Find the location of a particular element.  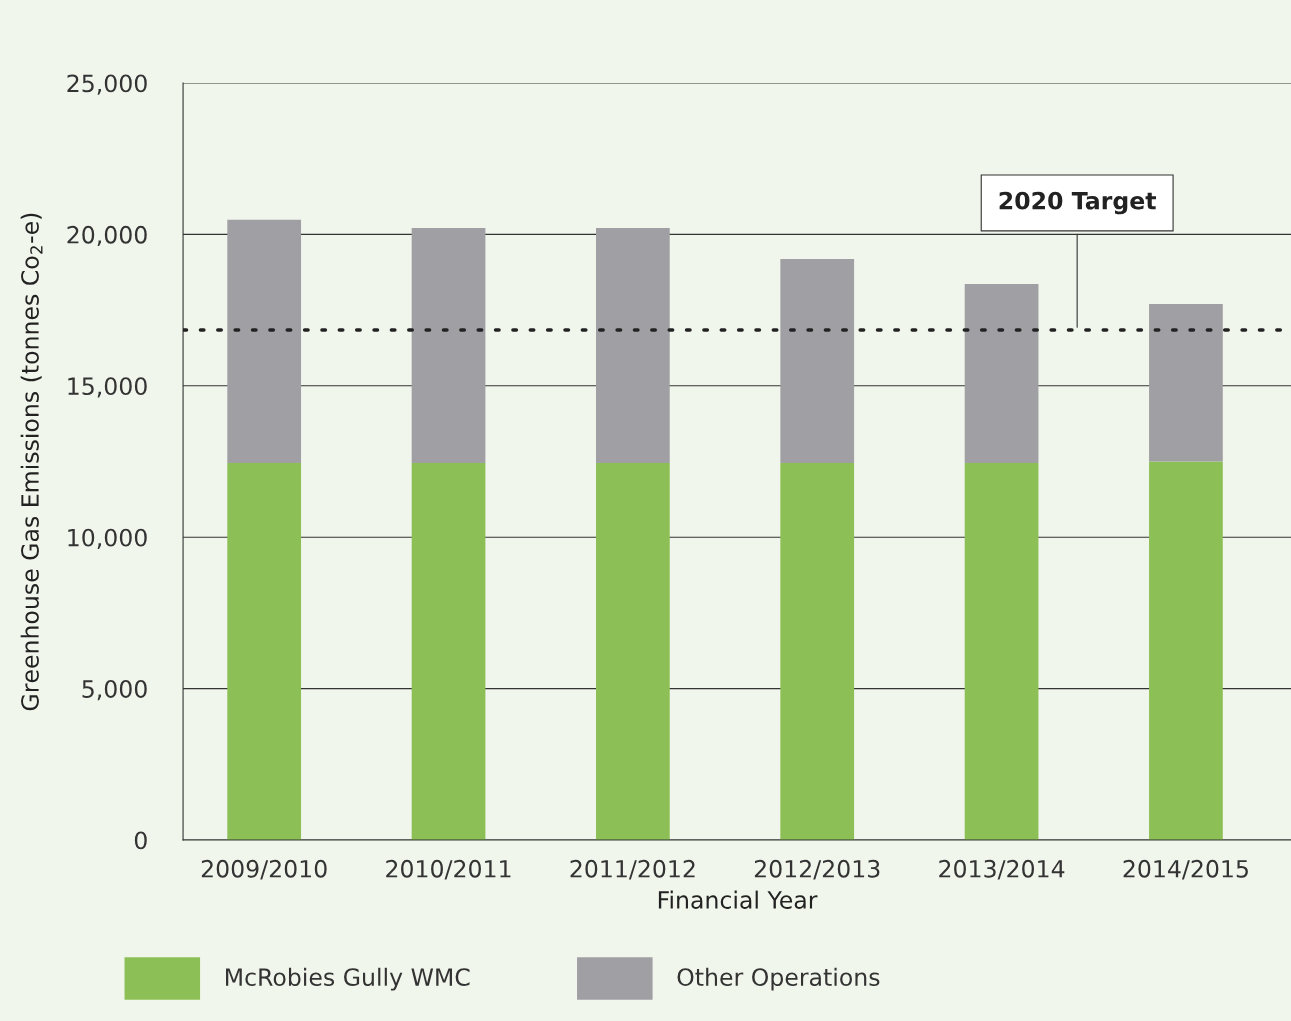

y-tick-label: 0 is located at coordinates (140, 840).